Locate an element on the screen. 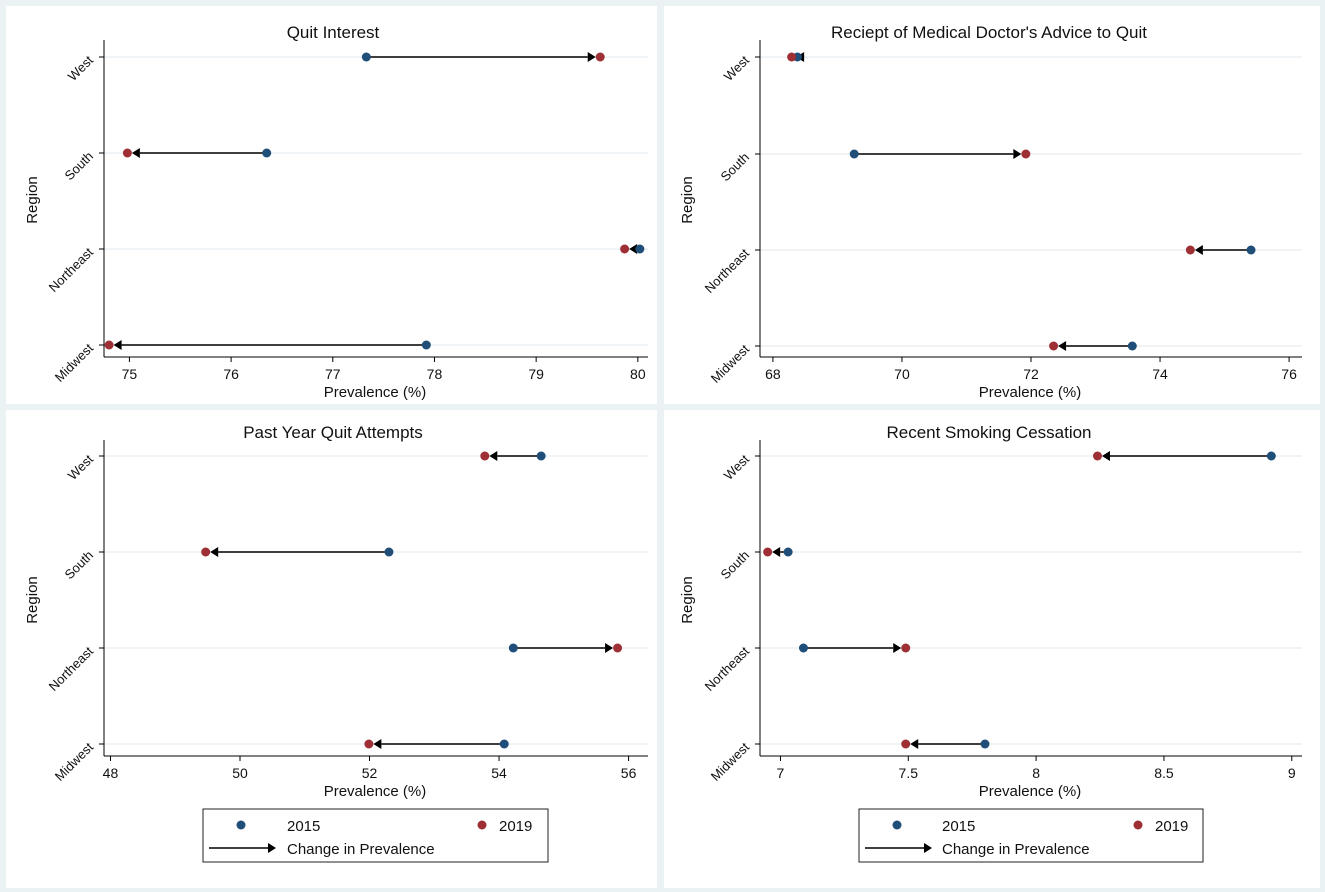 This screenshot has height=892, width=1325. legend-left: 2015 2019 Change in Prevalence is located at coordinates (375, 835).